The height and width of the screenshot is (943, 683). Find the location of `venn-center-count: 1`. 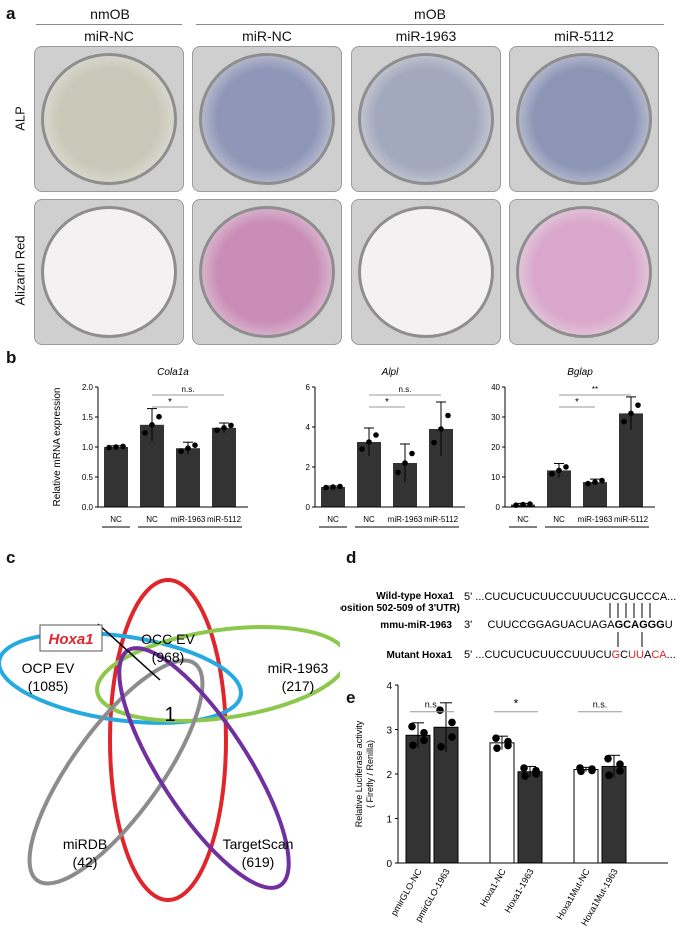

venn-center-count: 1 is located at coordinates (169, 715).